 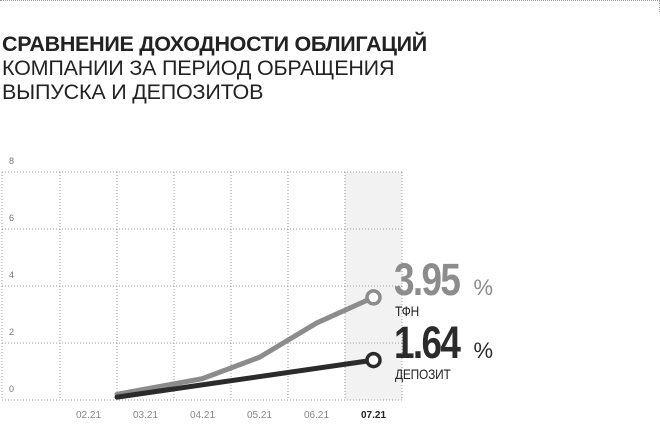 What do you see at coordinates (373, 415) in the screenshot?
I see `x-tick-label: 07.21` at bounding box center [373, 415].